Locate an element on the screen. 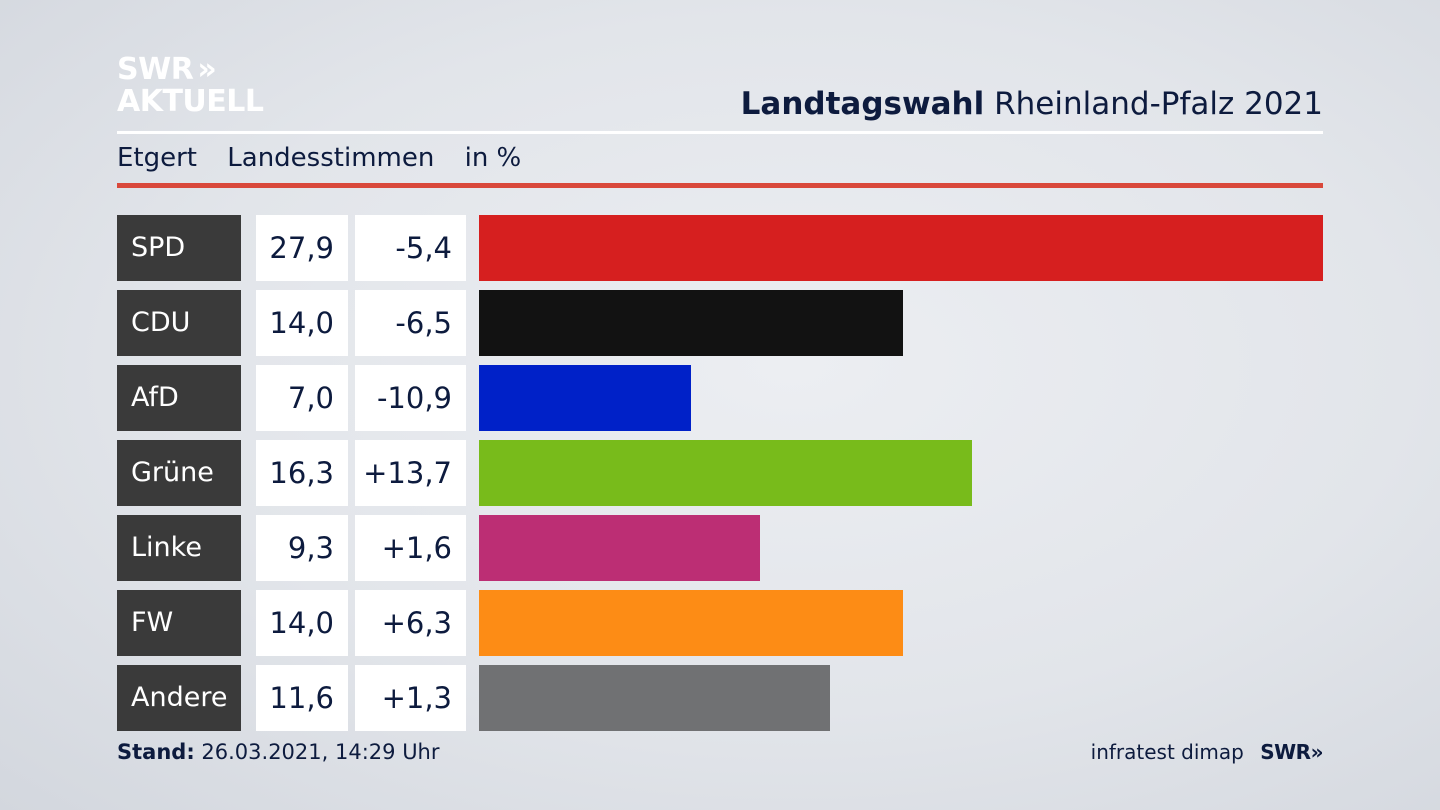 Image resolution: width=1440 pixels, height=810 pixels. swr-logo-small: SWR» is located at coordinates (1291, 752).